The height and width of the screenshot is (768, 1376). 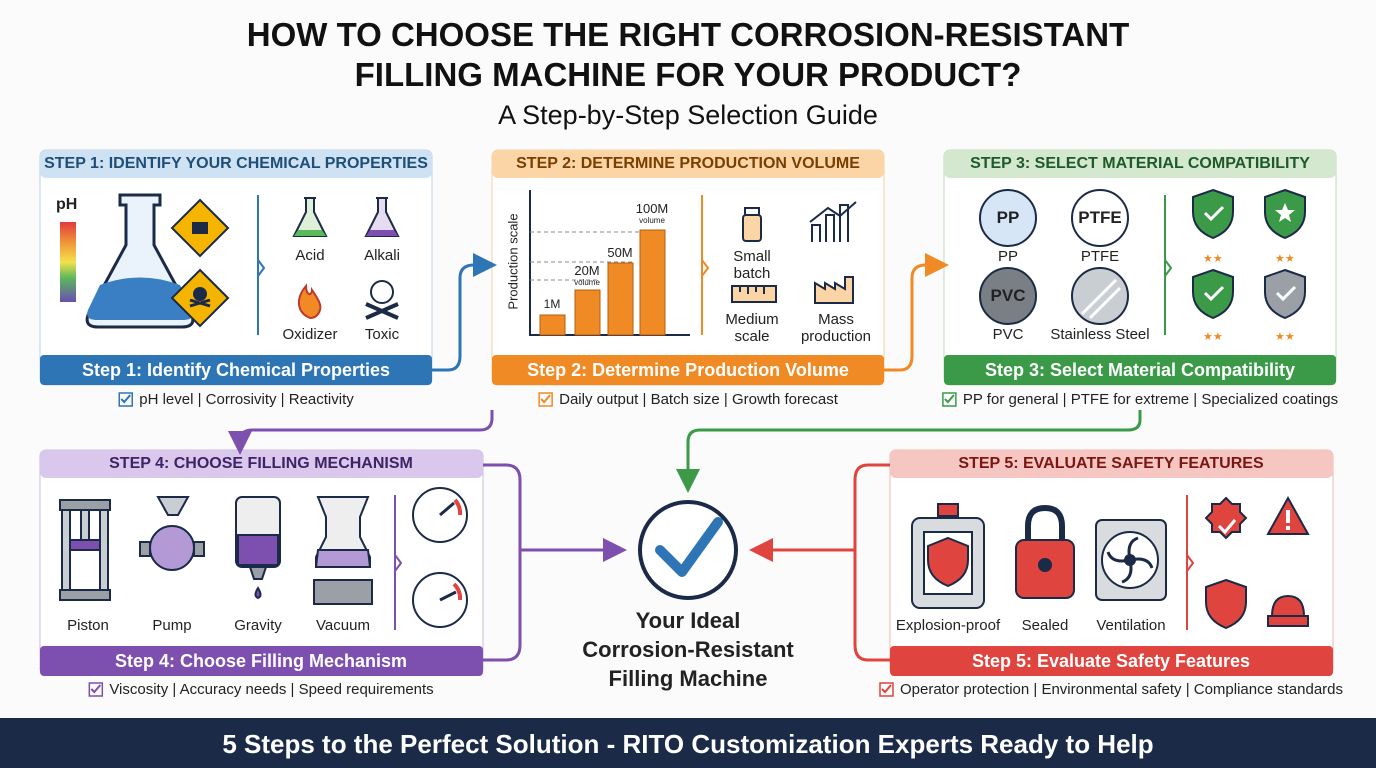 What do you see at coordinates (1100, 217) in the screenshot?
I see `material-code: PTFE` at bounding box center [1100, 217].